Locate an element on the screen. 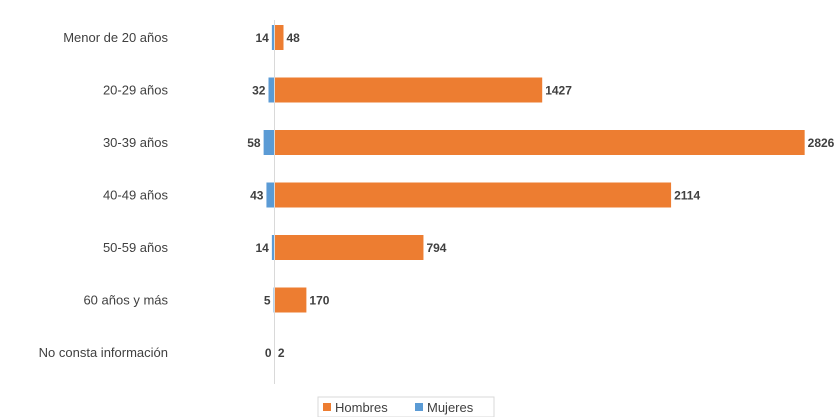 The image size is (834, 417). category-label-30-39-anos: 30-39 años is located at coordinates (136, 142).